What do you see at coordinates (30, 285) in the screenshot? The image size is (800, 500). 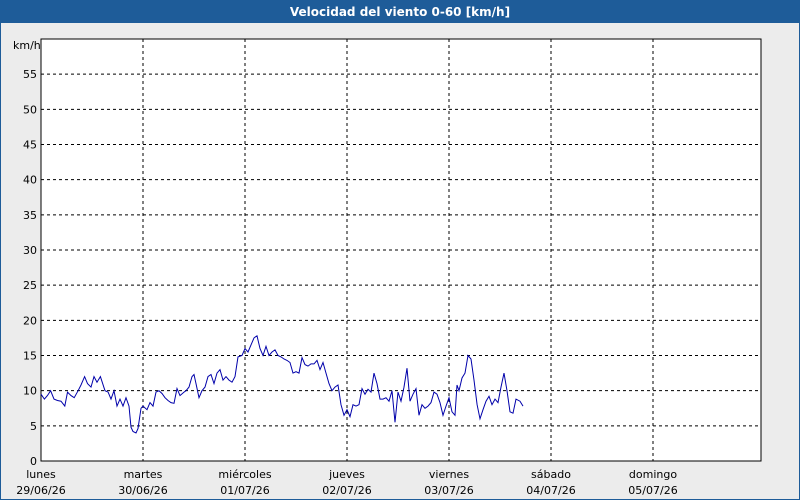 I see `y-tick-label: 25` at bounding box center [30, 285].